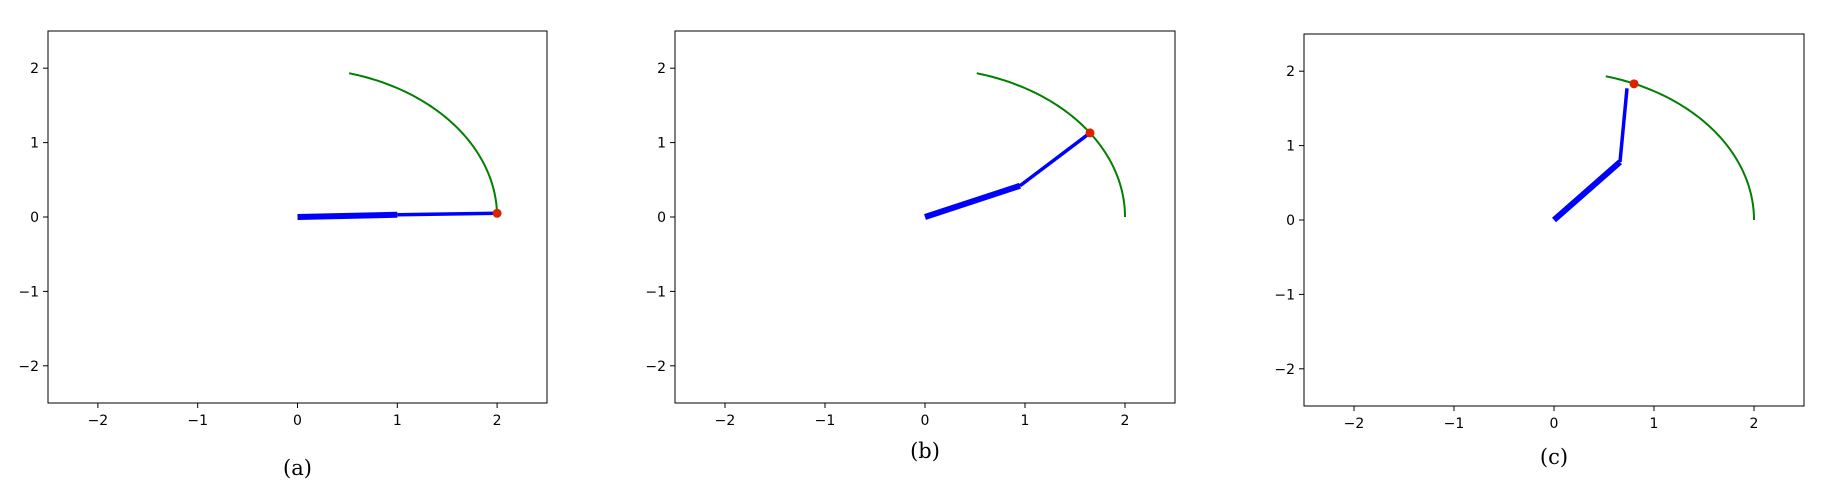  I want to click on subplot-caption: (a), so click(297, 468).